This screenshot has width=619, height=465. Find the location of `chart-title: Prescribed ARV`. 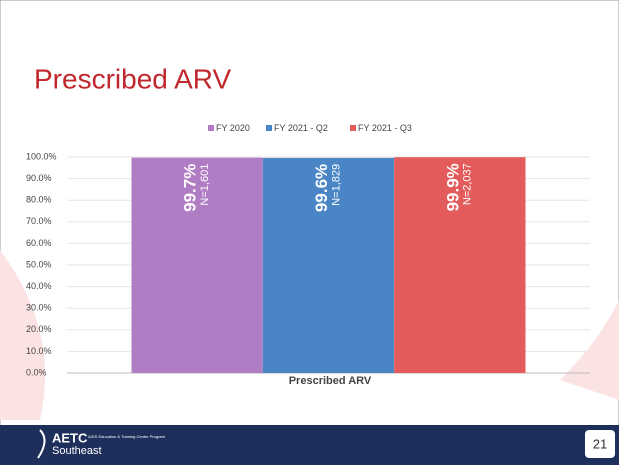

chart-title: Prescribed ARV is located at coordinates (132, 78).